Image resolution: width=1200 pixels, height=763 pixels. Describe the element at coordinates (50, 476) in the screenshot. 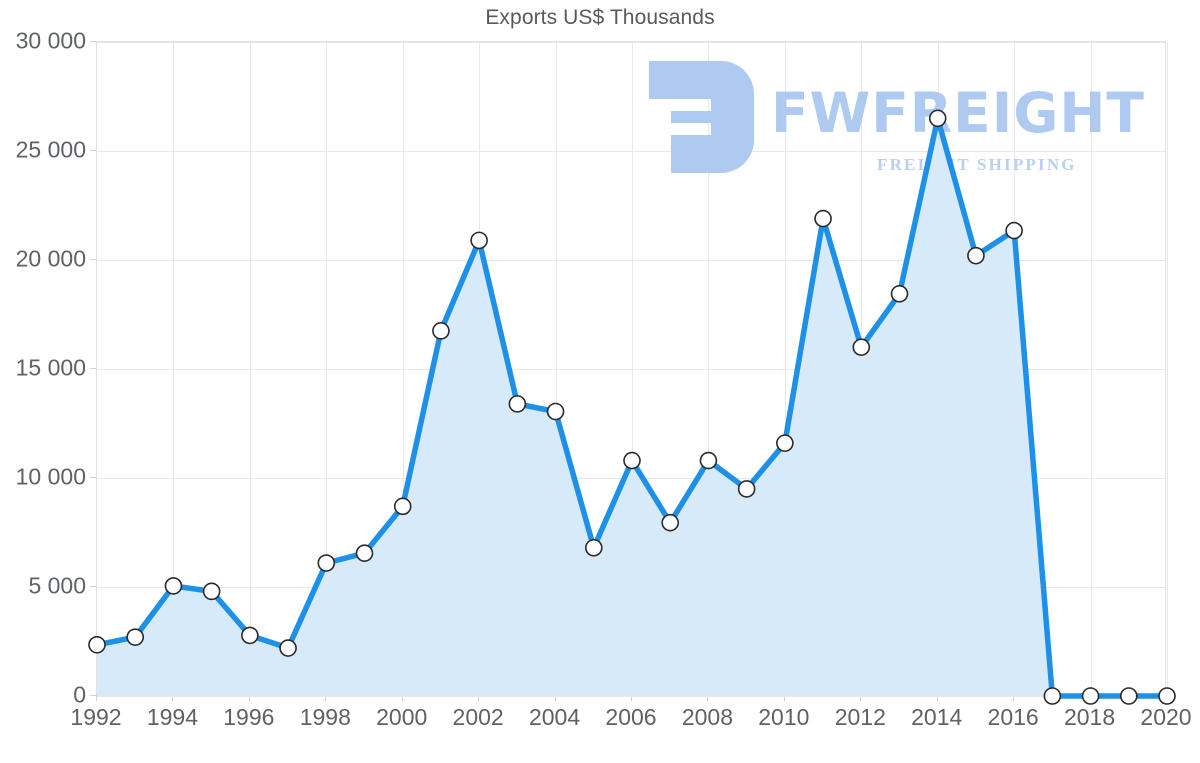

I see `y-tick-label: 10 000` at that location.